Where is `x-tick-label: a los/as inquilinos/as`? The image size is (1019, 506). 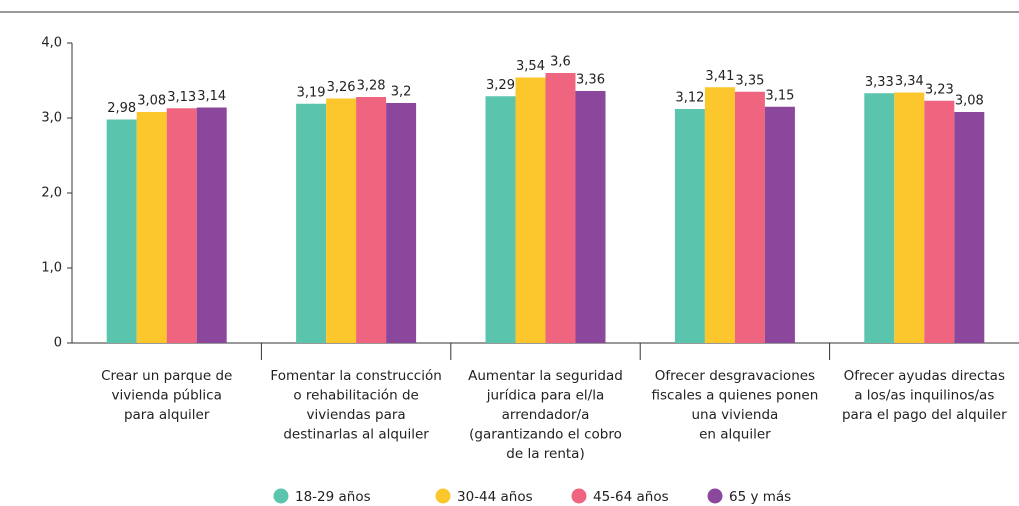
x-tick-label: a los/as inquilinos/as is located at coordinates (924, 396).